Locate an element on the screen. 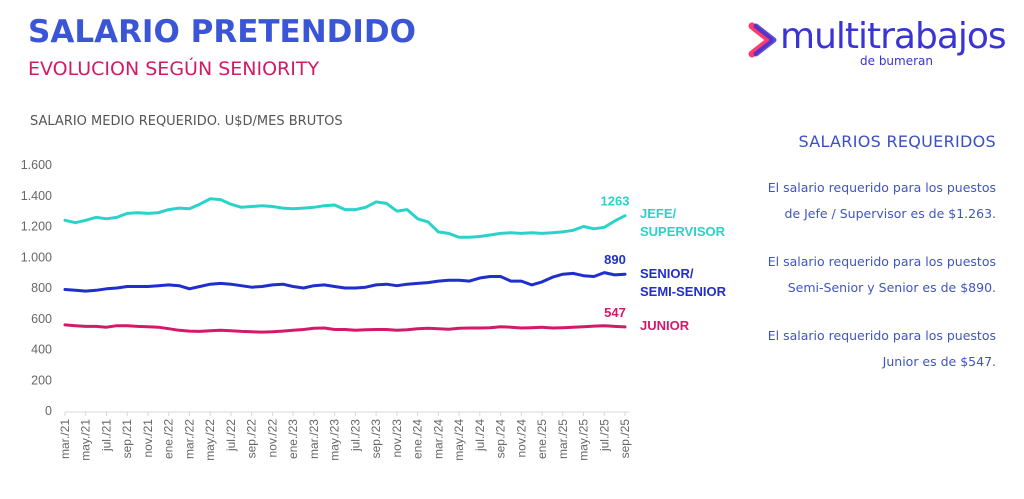 This screenshot has width=1024, height=499. x-tick-label: jul./23 is located at coordinates (355, 435).